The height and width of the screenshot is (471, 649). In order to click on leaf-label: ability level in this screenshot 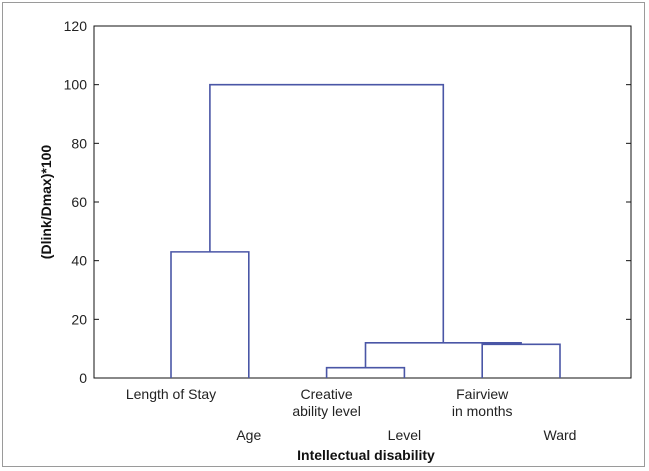, I will do `click(326, 411)`.